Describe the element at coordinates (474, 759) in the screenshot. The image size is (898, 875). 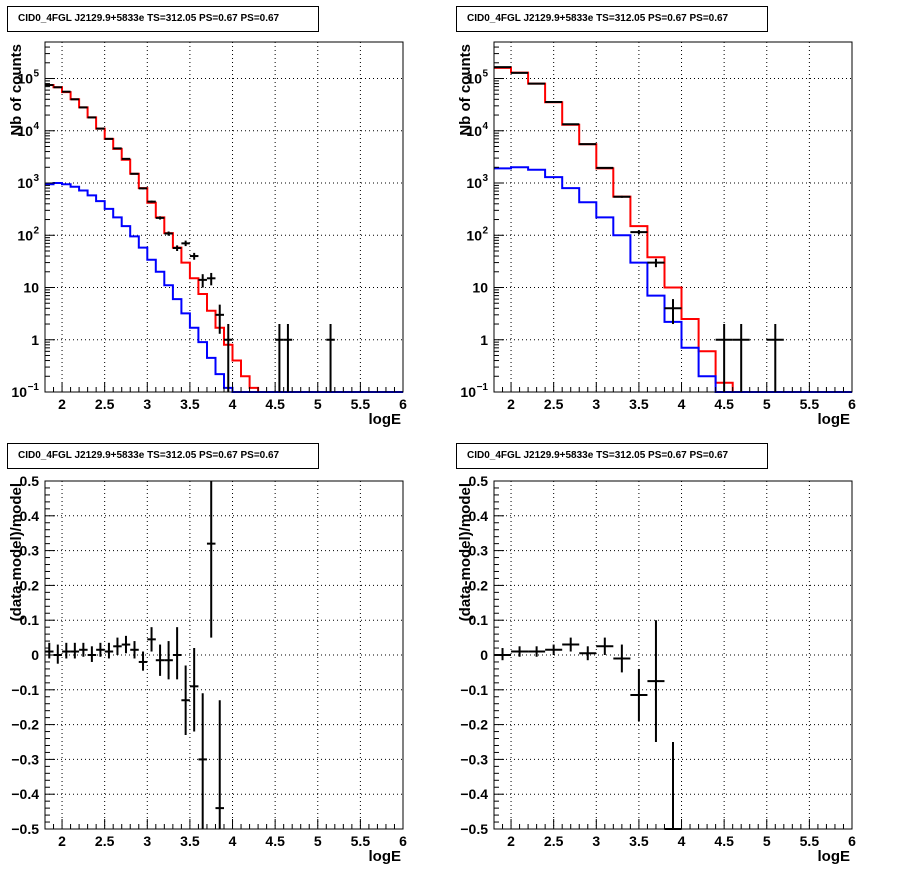
I see `y-tick-label: −0.3` at that location.